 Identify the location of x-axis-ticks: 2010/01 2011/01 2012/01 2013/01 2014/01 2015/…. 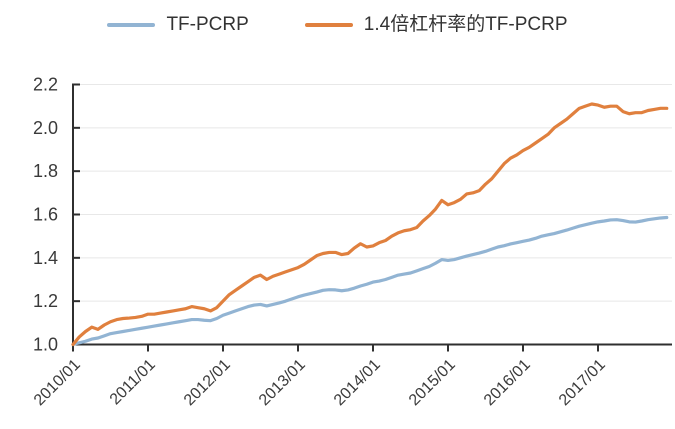
(320, 376).